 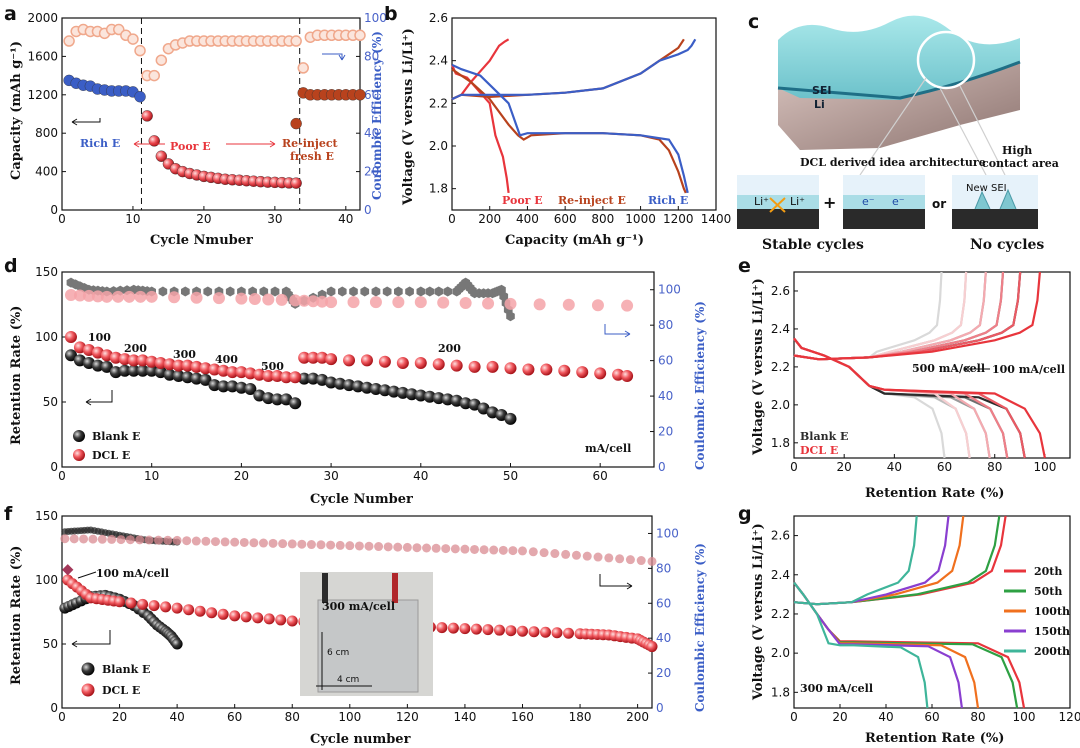 I want to click on panel-e-label-500: 500 mA/cell, so click(x=948, y=368).